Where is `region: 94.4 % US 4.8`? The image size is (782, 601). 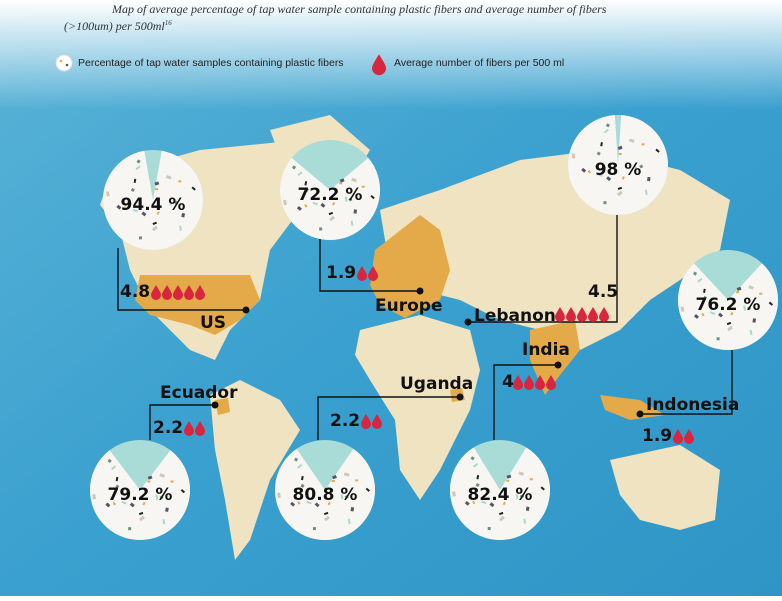 region: 94.4 % US 4.8 is located at coordinates (176, 241).